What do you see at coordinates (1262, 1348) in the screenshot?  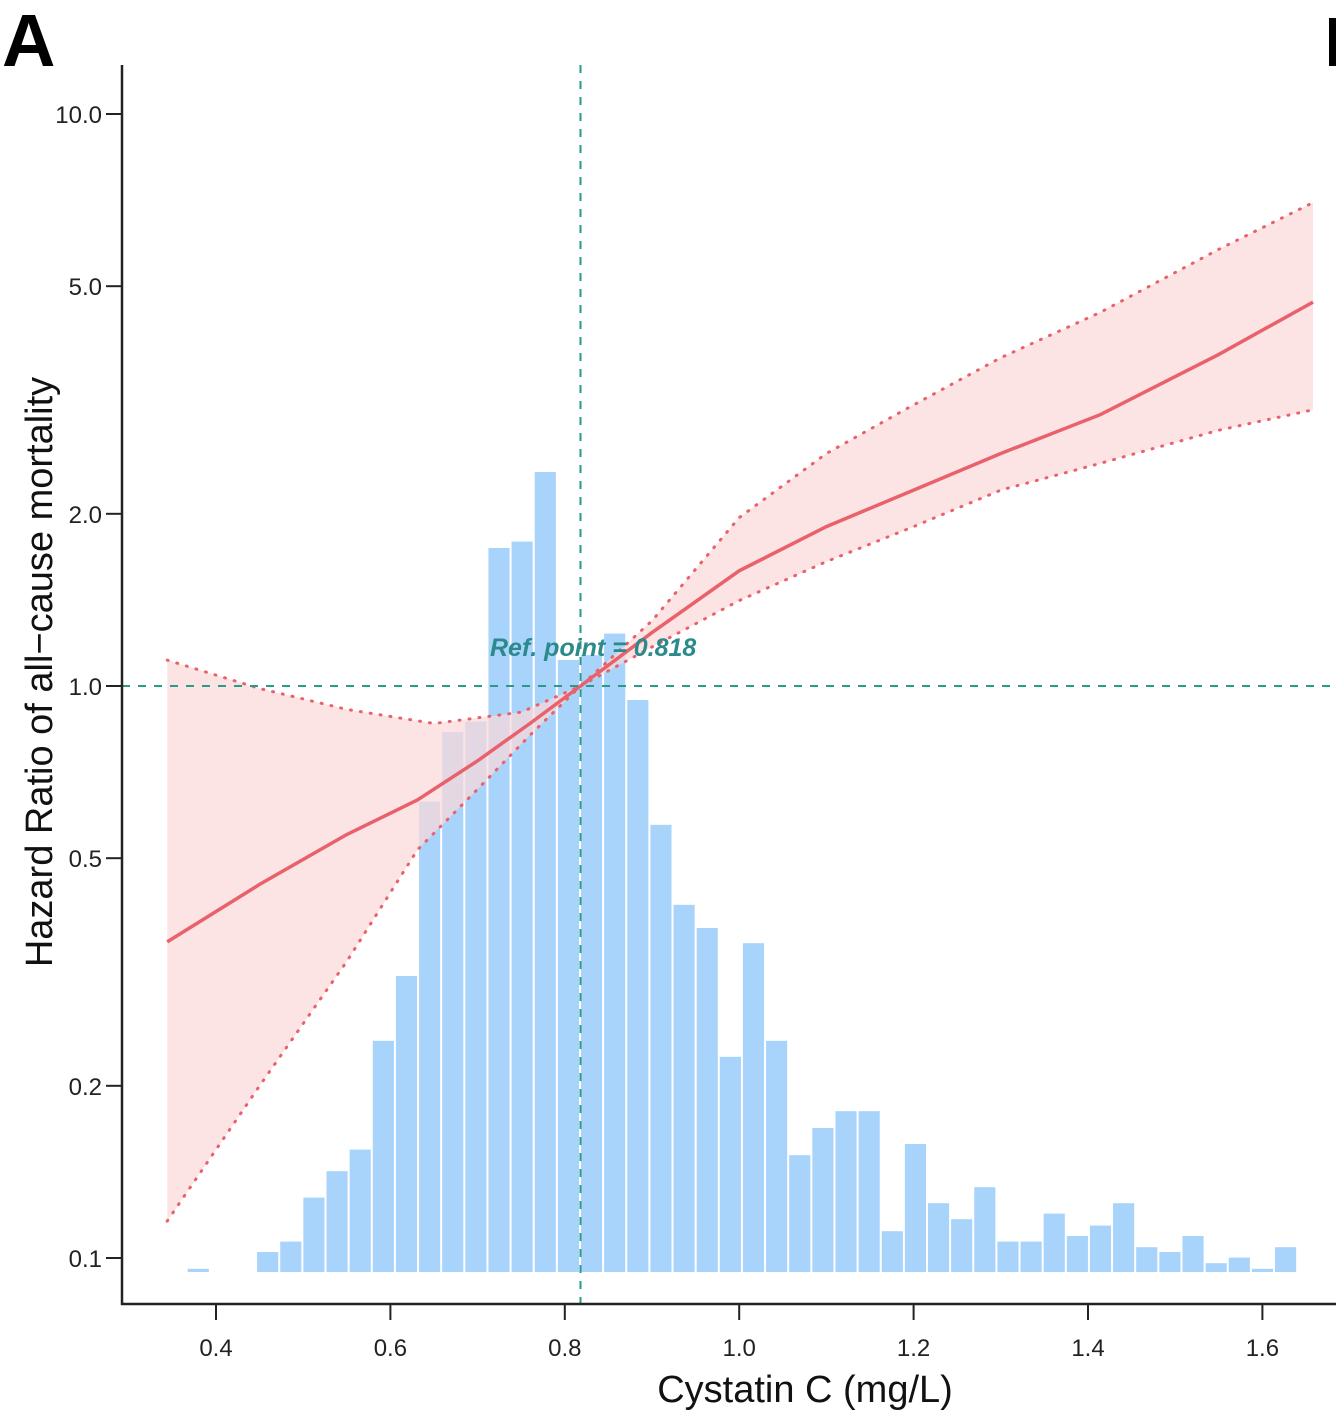 I see `x-tick-label: 1.6` at bounding box center [1262, 1348].